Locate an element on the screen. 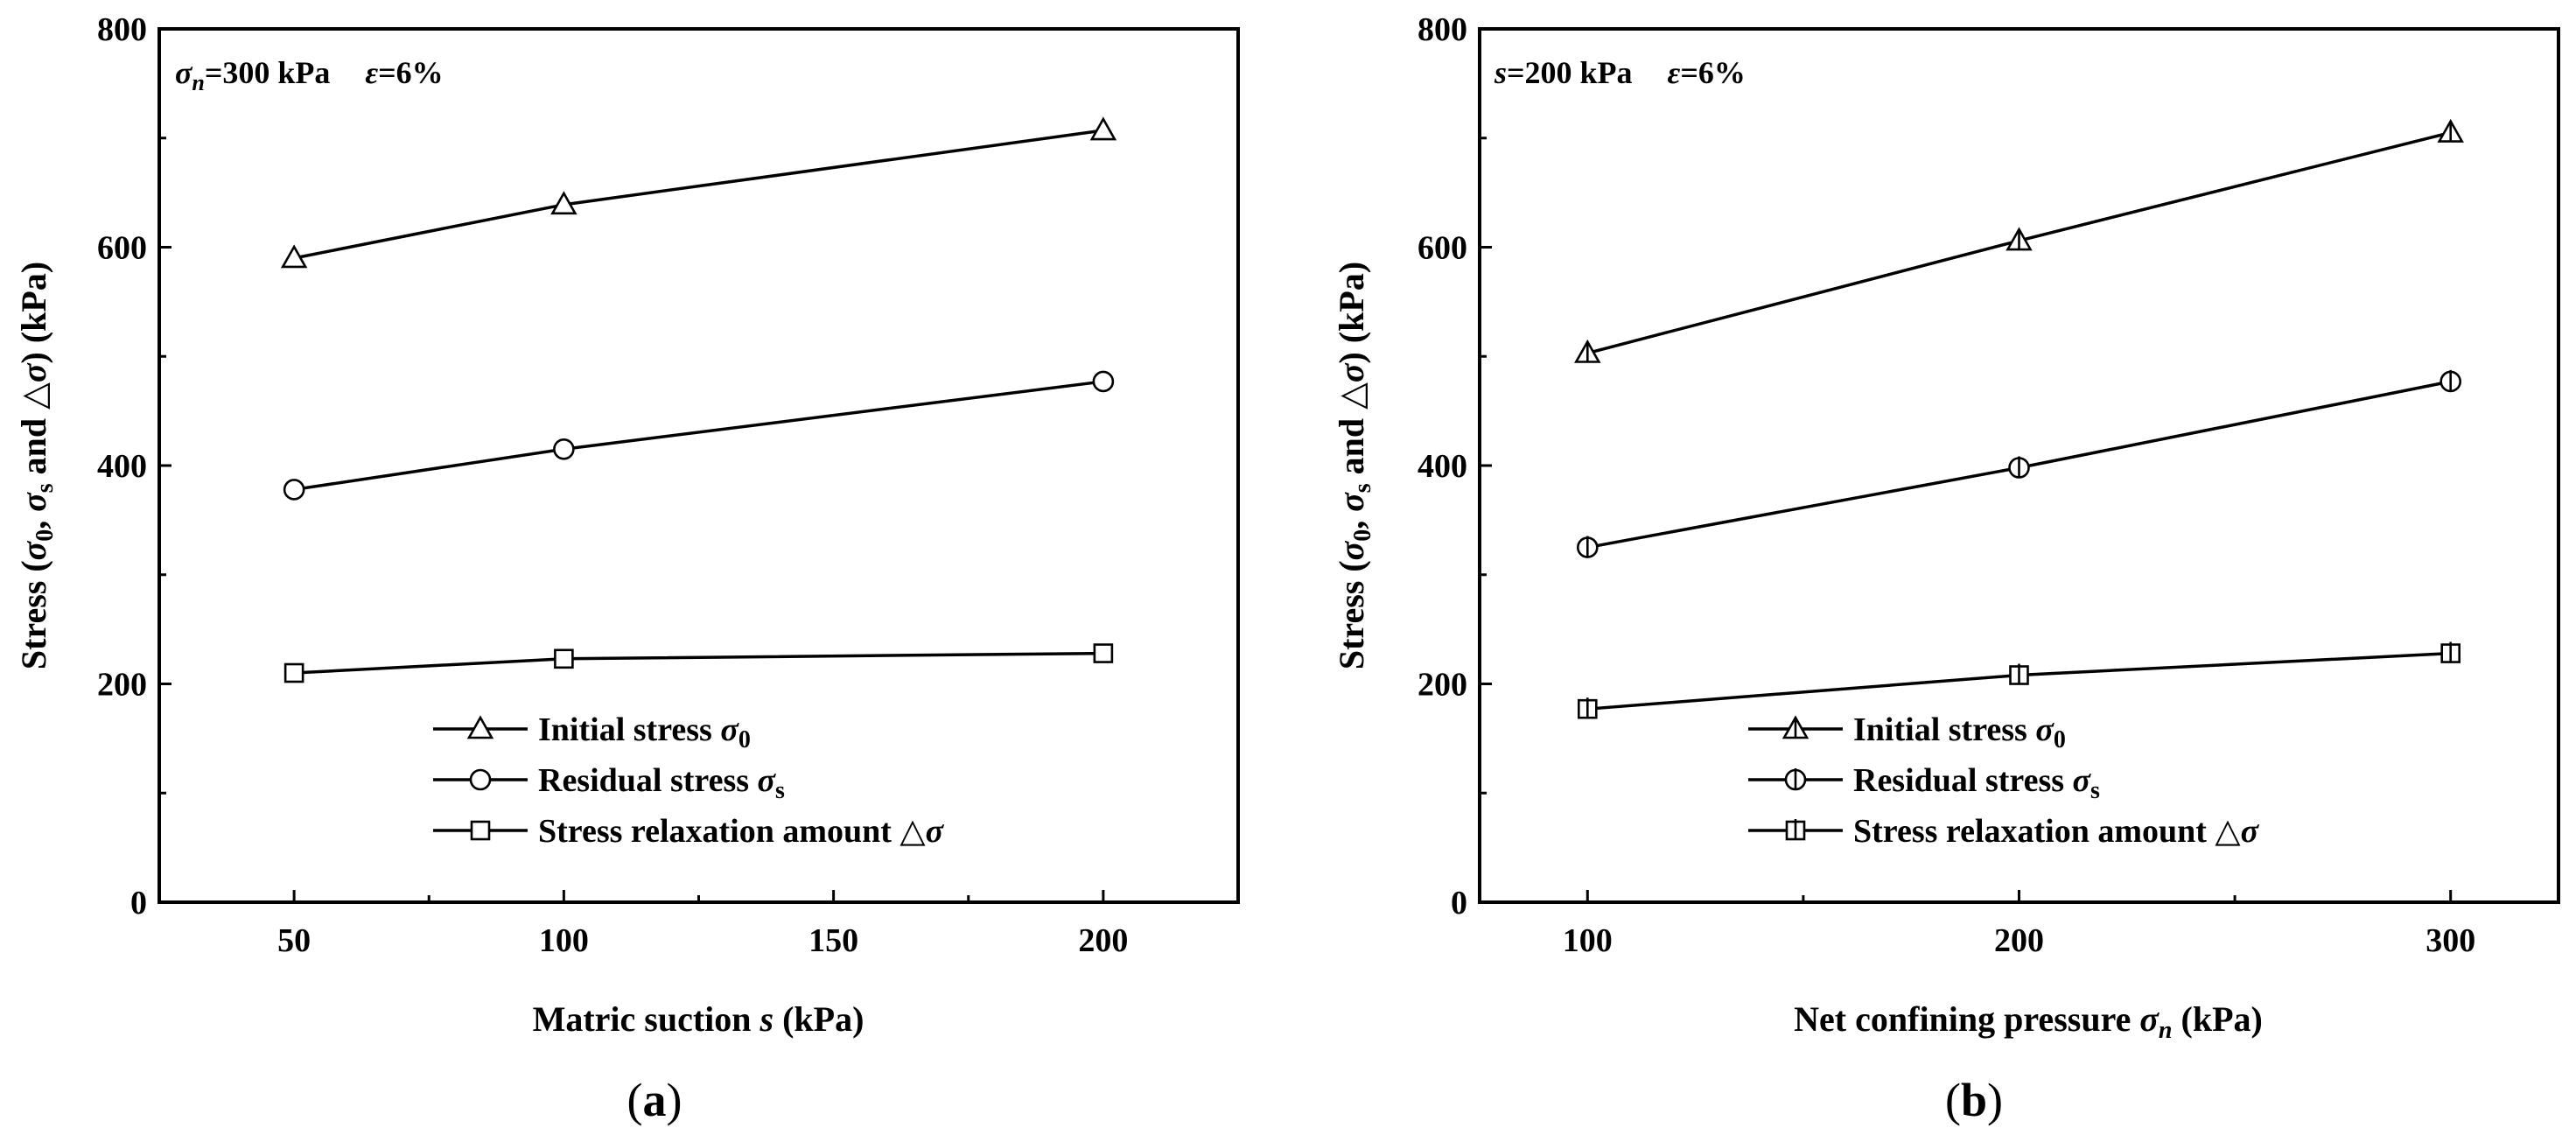 The image size is (2576, 1135). x-tick-label: 300 is located at coordinates (2450, 940).